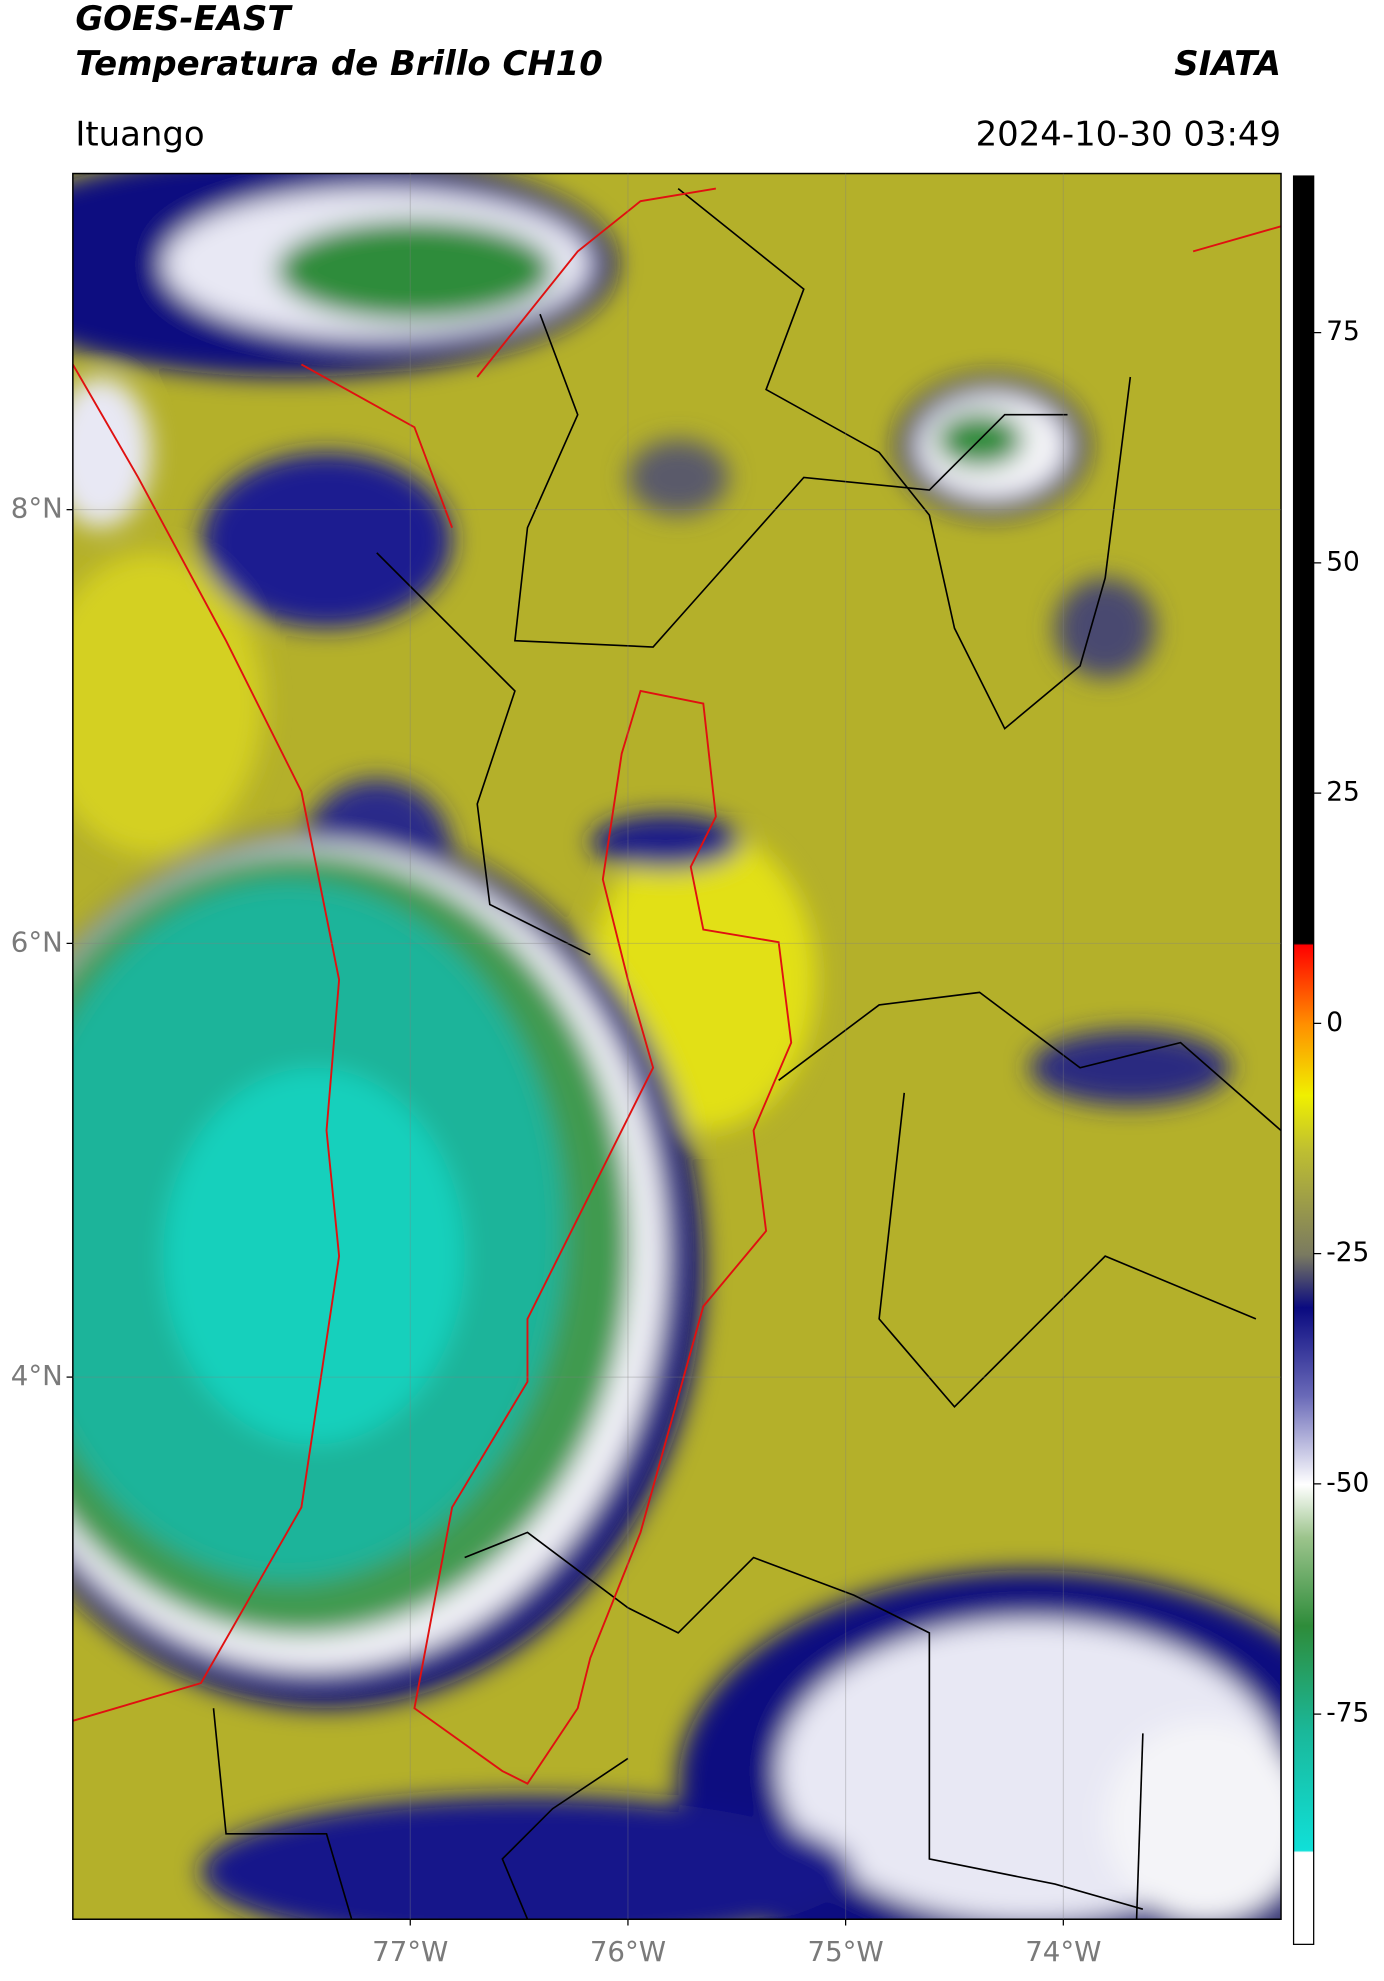  What do you see at coordinates (1343, 562) in the screenshot?
I see `colorbar-tick-label: 50` at bounding box center [1343, 562].